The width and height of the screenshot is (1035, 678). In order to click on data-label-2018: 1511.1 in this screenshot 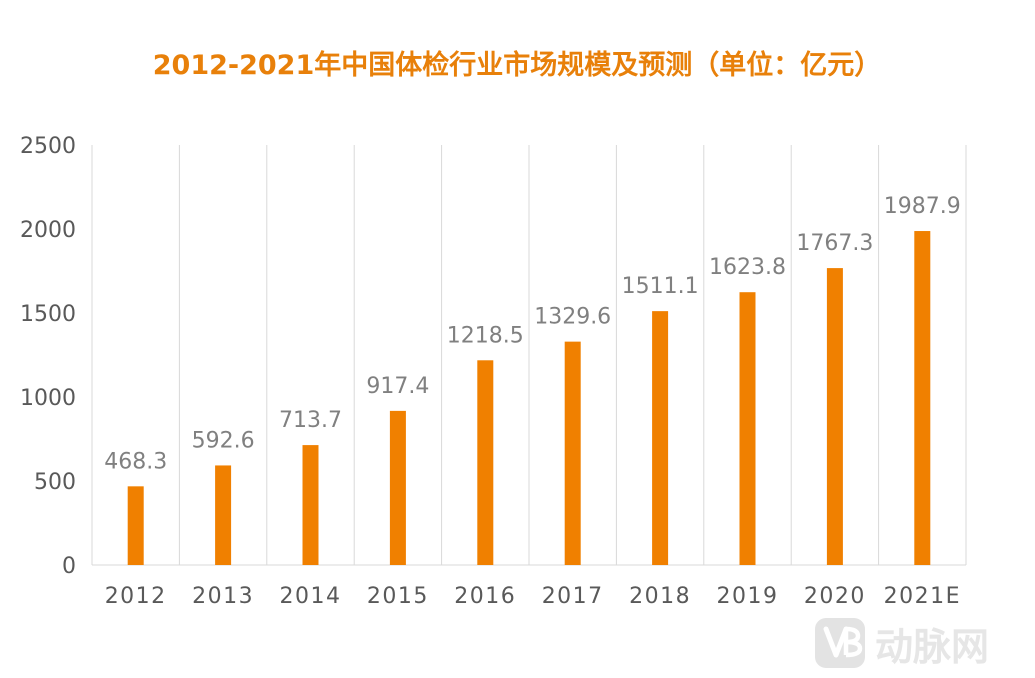, I will do `click(660, 286)`.